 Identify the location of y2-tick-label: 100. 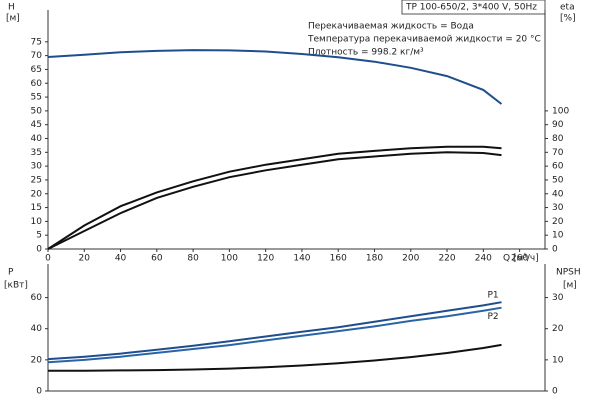
(560, 111).